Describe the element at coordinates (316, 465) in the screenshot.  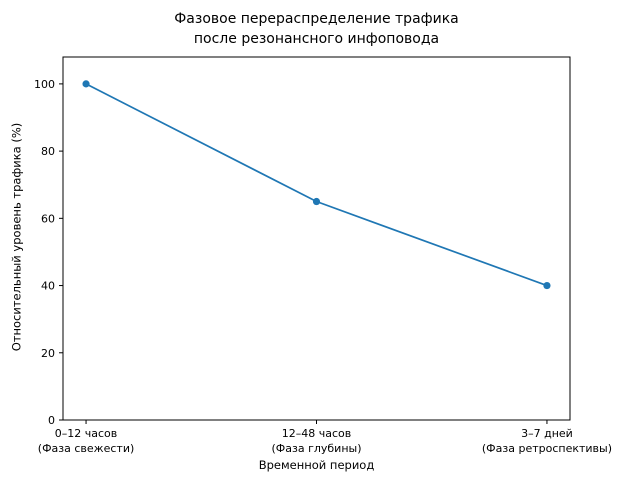
I see `x-axis-label: Временной период` at that location.